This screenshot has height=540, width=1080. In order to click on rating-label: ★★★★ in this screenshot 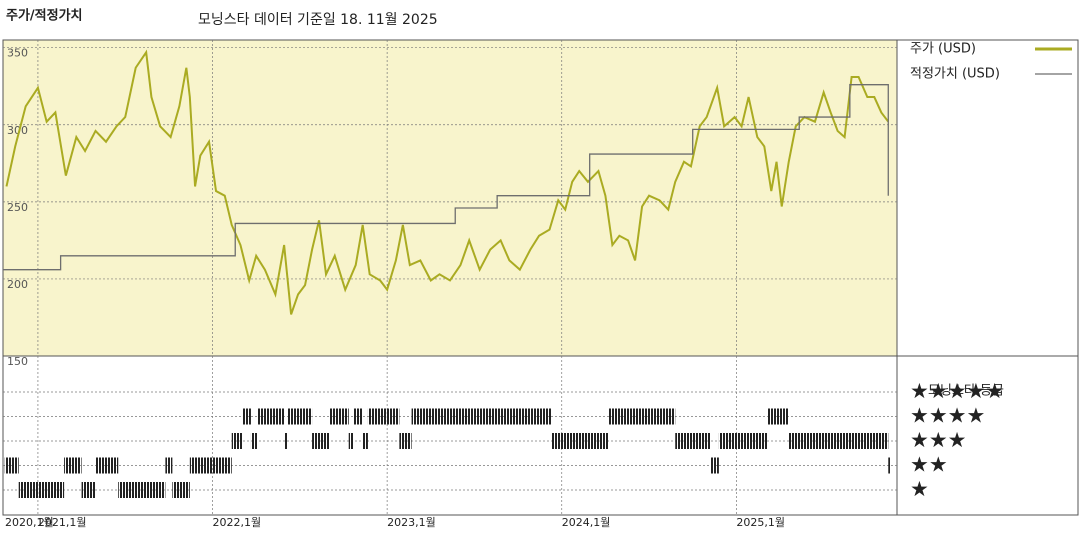, I will do `click(947, 416)`.